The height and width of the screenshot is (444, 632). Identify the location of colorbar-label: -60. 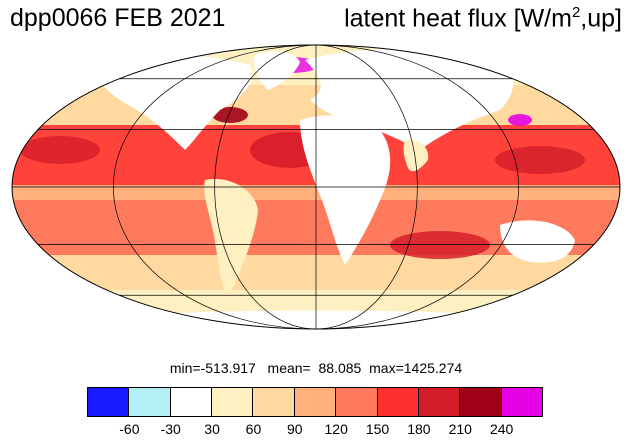
(129, 429).